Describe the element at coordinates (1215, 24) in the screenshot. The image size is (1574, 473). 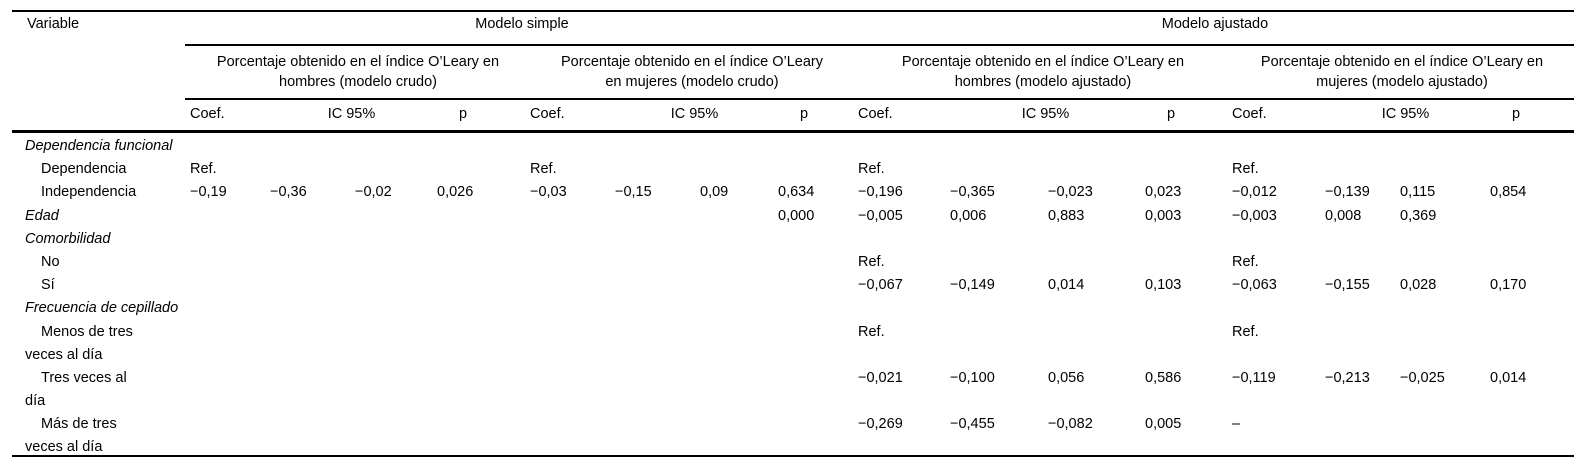
I see `model-ajustado-header: Modelo ajustado` at that location.